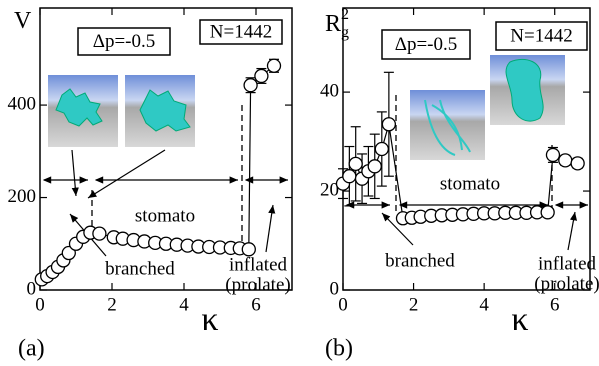 This screenshot has height=366, width=599. I want to click on y-axis-label: Rg2, so click(337, 23).